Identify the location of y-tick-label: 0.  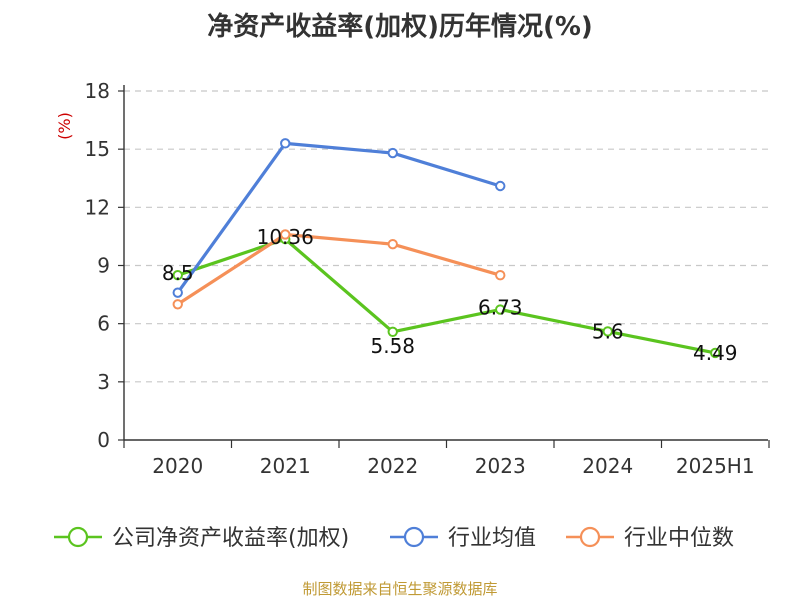
(103, 440).